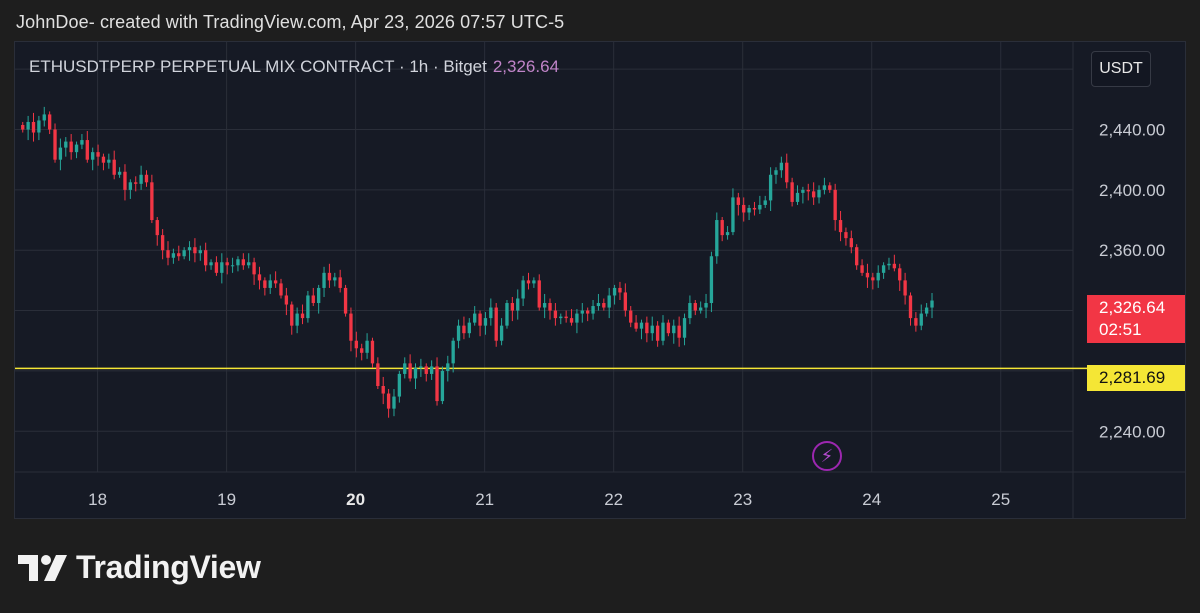 This screenshot has height=613, width=1200. Describe the element at coordinates (827, 456) in the screenshot. I see `lightning-bolt-icon: ⚡︎` at that location.